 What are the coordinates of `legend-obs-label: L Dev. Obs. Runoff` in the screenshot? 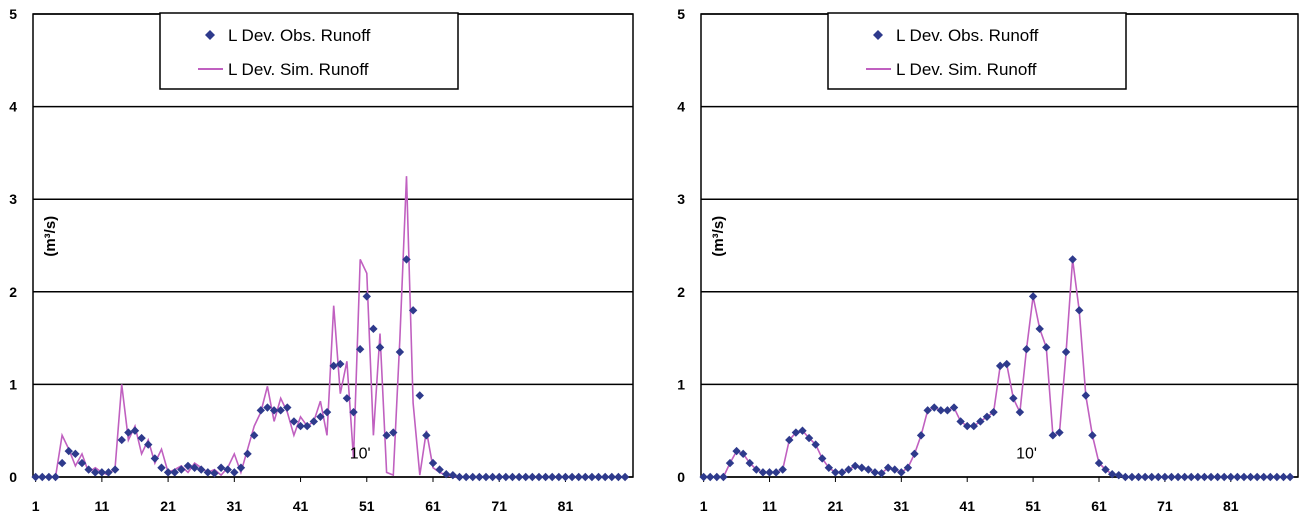 It's located at (299, 35).